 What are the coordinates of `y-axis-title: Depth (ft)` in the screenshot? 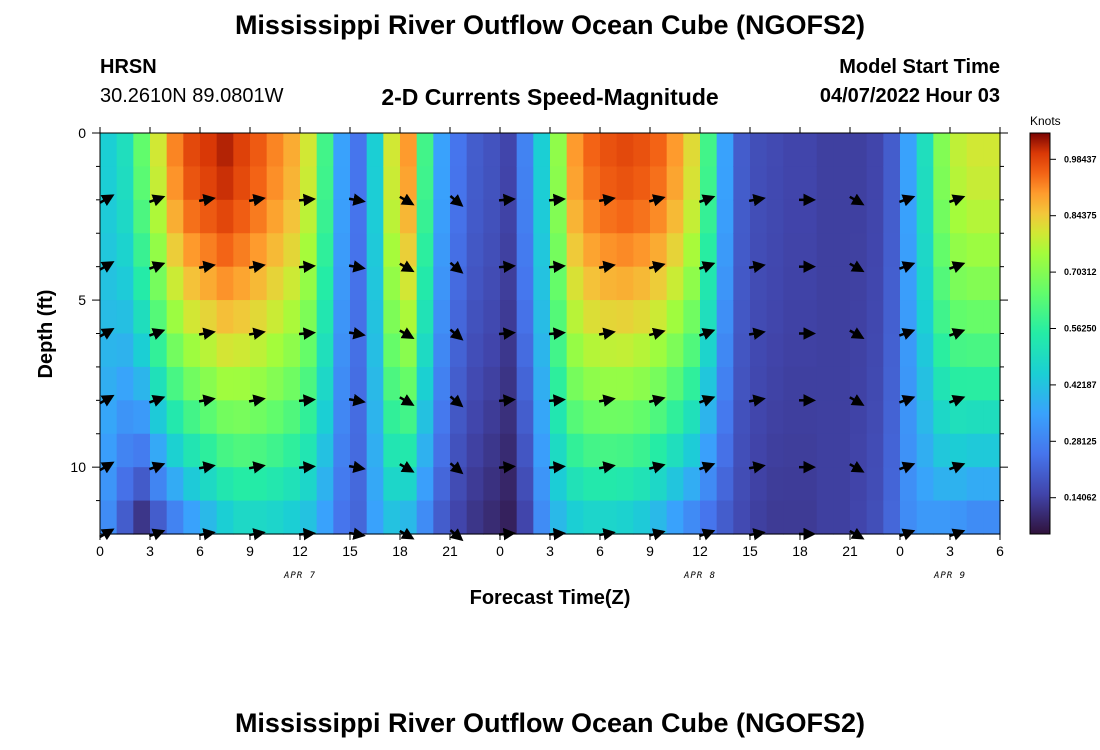 It's located at (46, 334).